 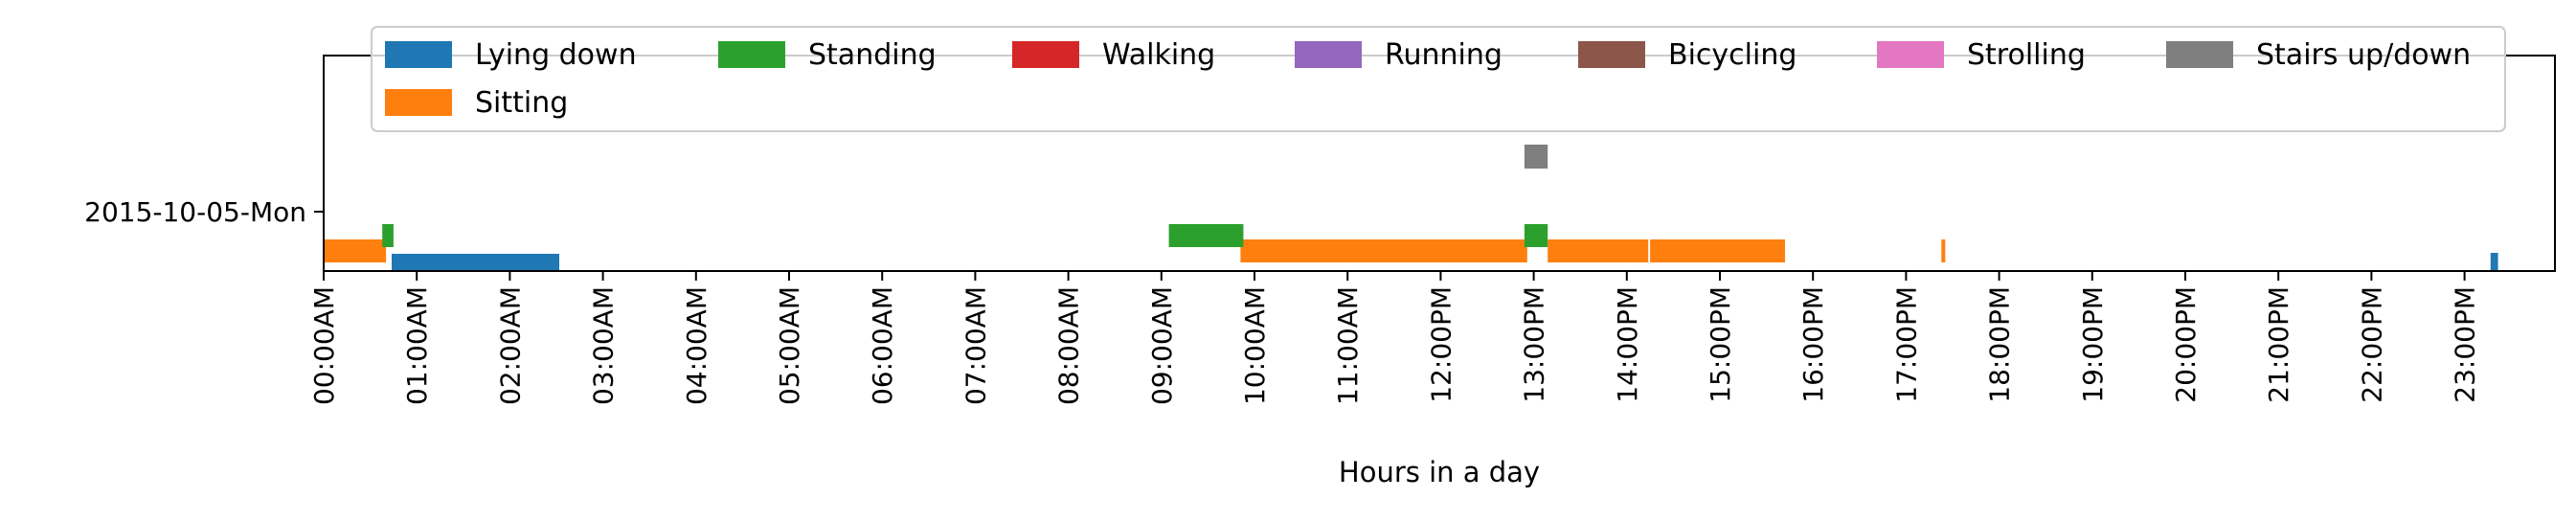 I want to click on legend-swatch-stairs-up-down, so click(x=2199, y=54).